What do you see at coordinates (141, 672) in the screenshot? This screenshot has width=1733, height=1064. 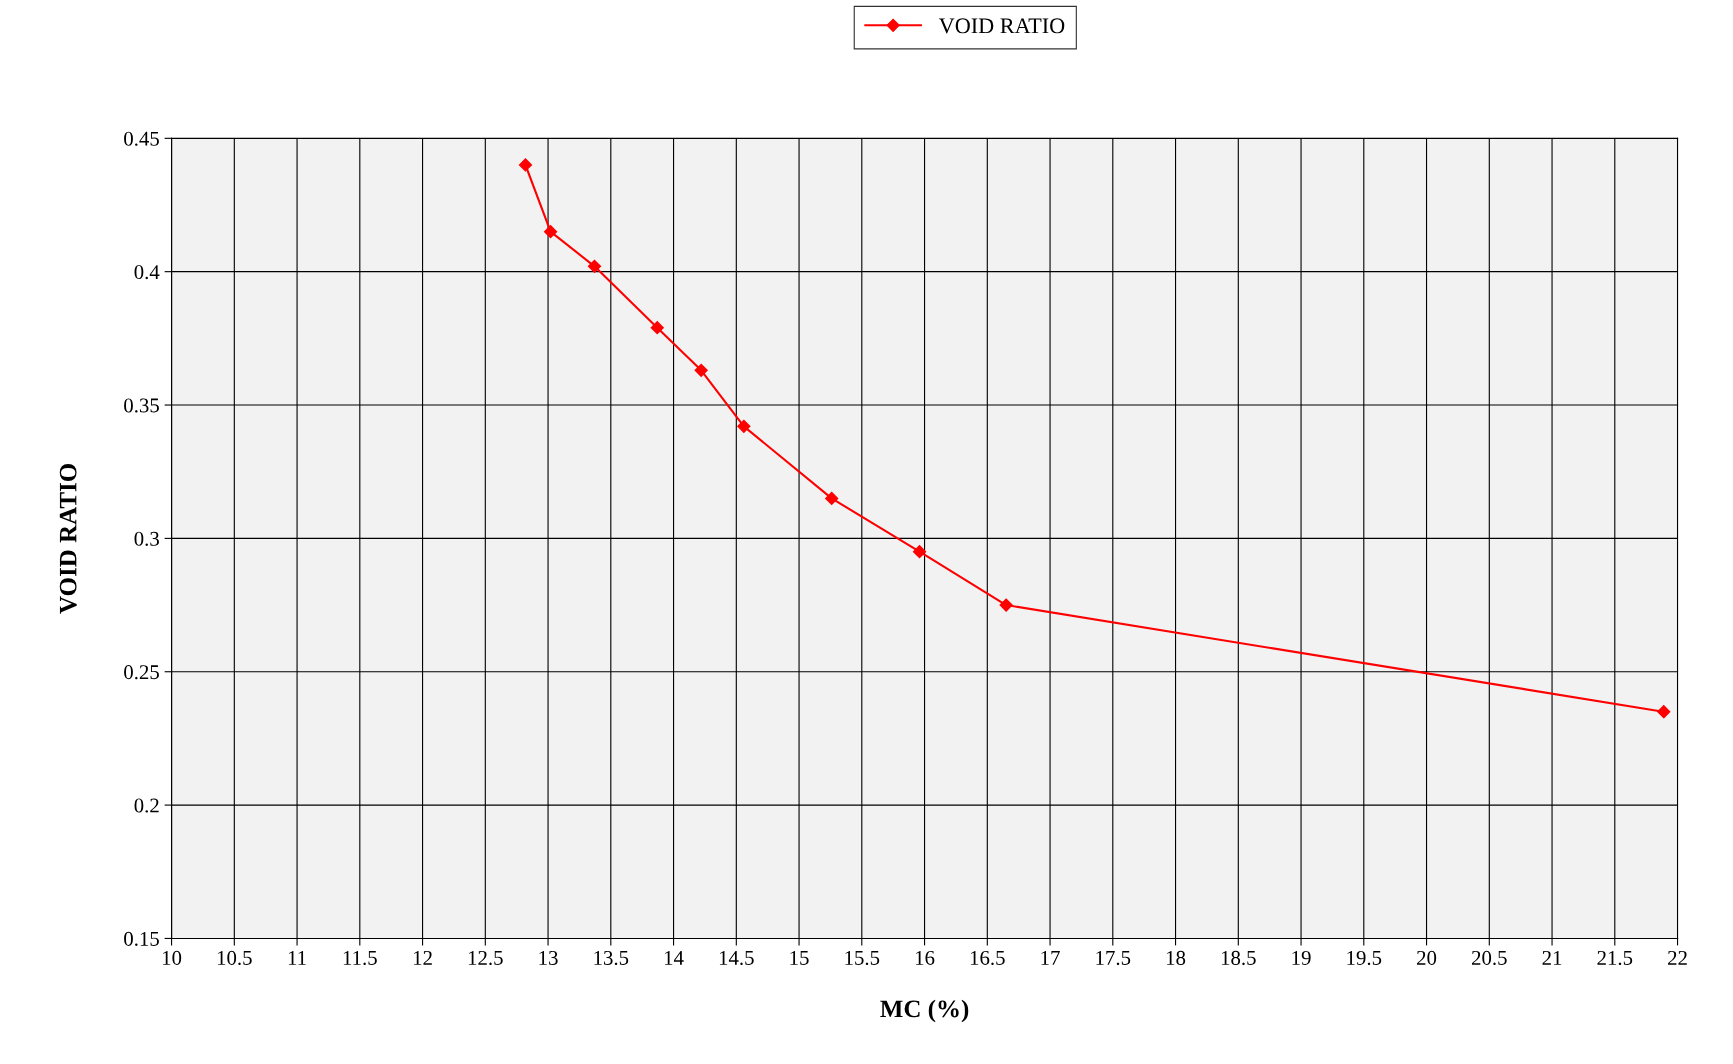 I see `y-tick-label: 0.25` at bounding box center [141, 672].